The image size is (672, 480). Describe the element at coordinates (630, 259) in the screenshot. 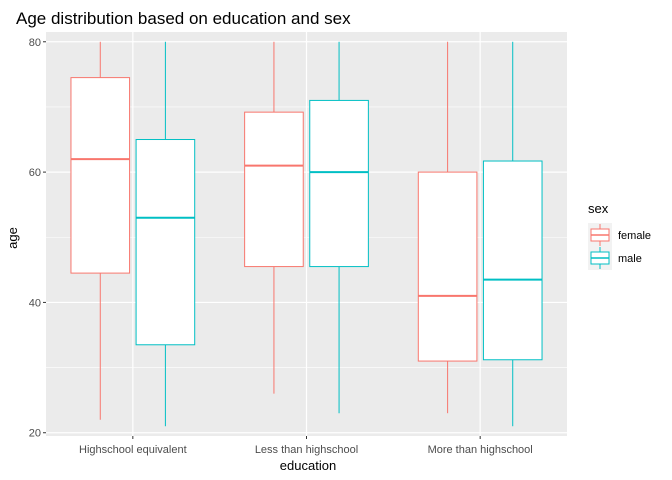

I see `legend-label-male: male` at that location.